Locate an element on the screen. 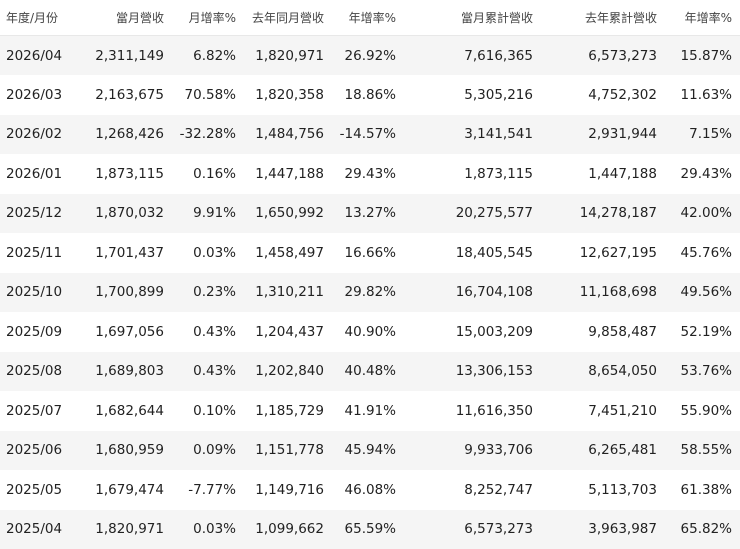 The image size is (740, 549). cell-month: 2026/04 is located at coordinates (34, 55).